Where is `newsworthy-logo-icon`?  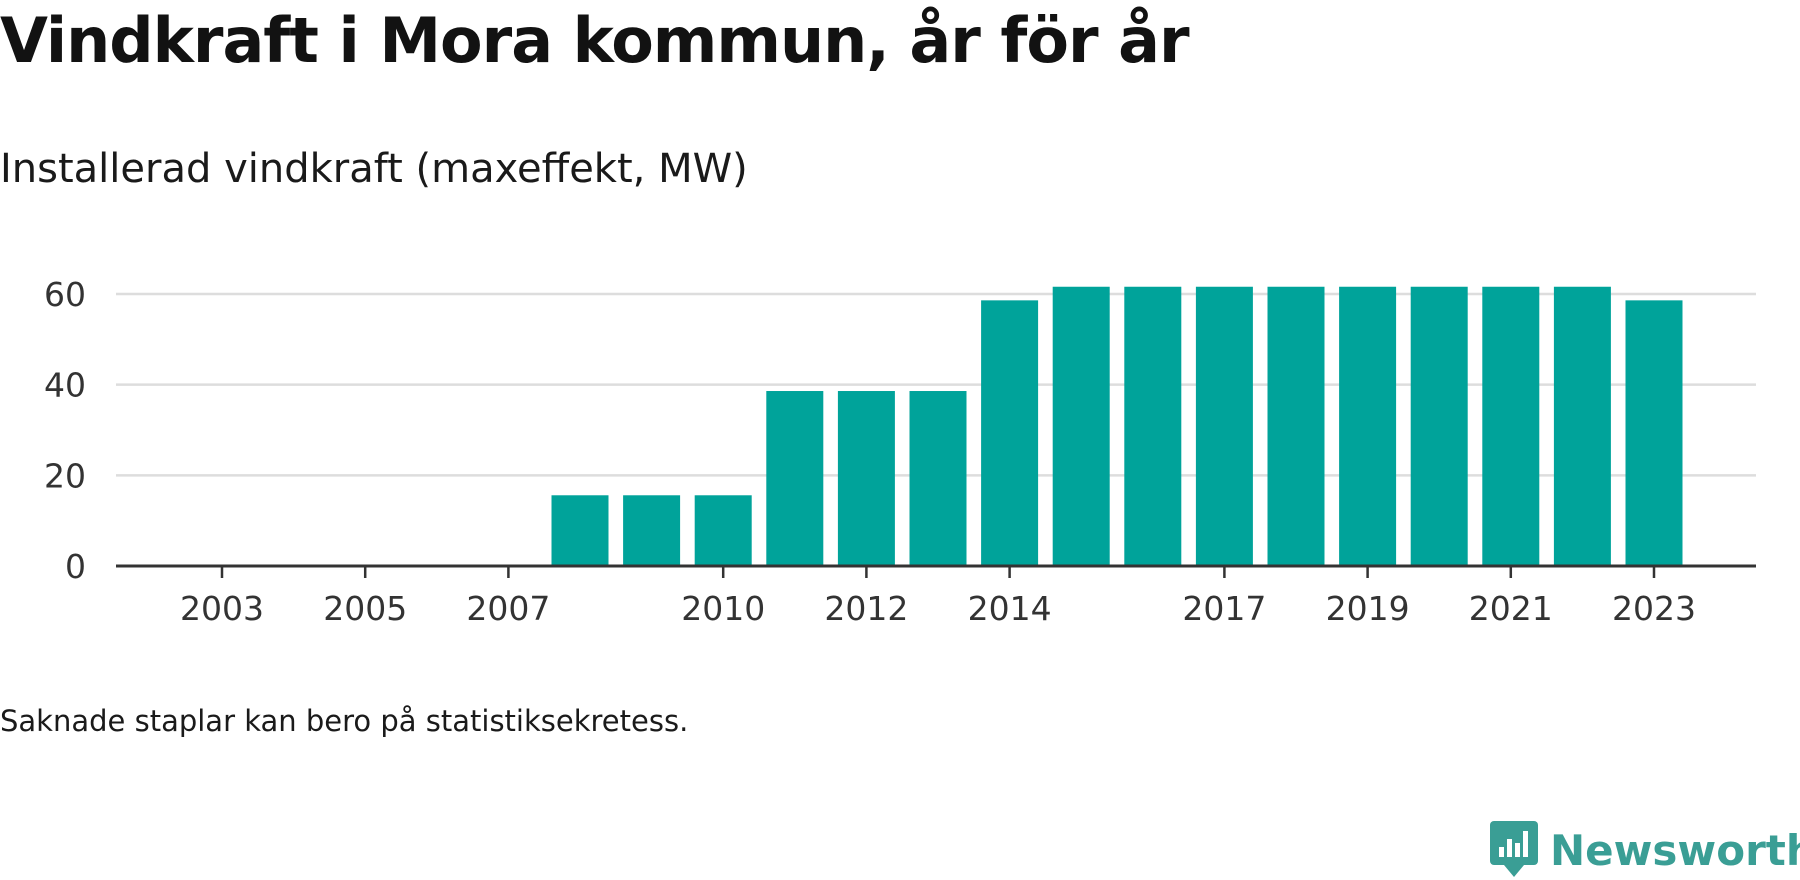 newsworthy-logo-icon is located at coordinates (1514, 849).